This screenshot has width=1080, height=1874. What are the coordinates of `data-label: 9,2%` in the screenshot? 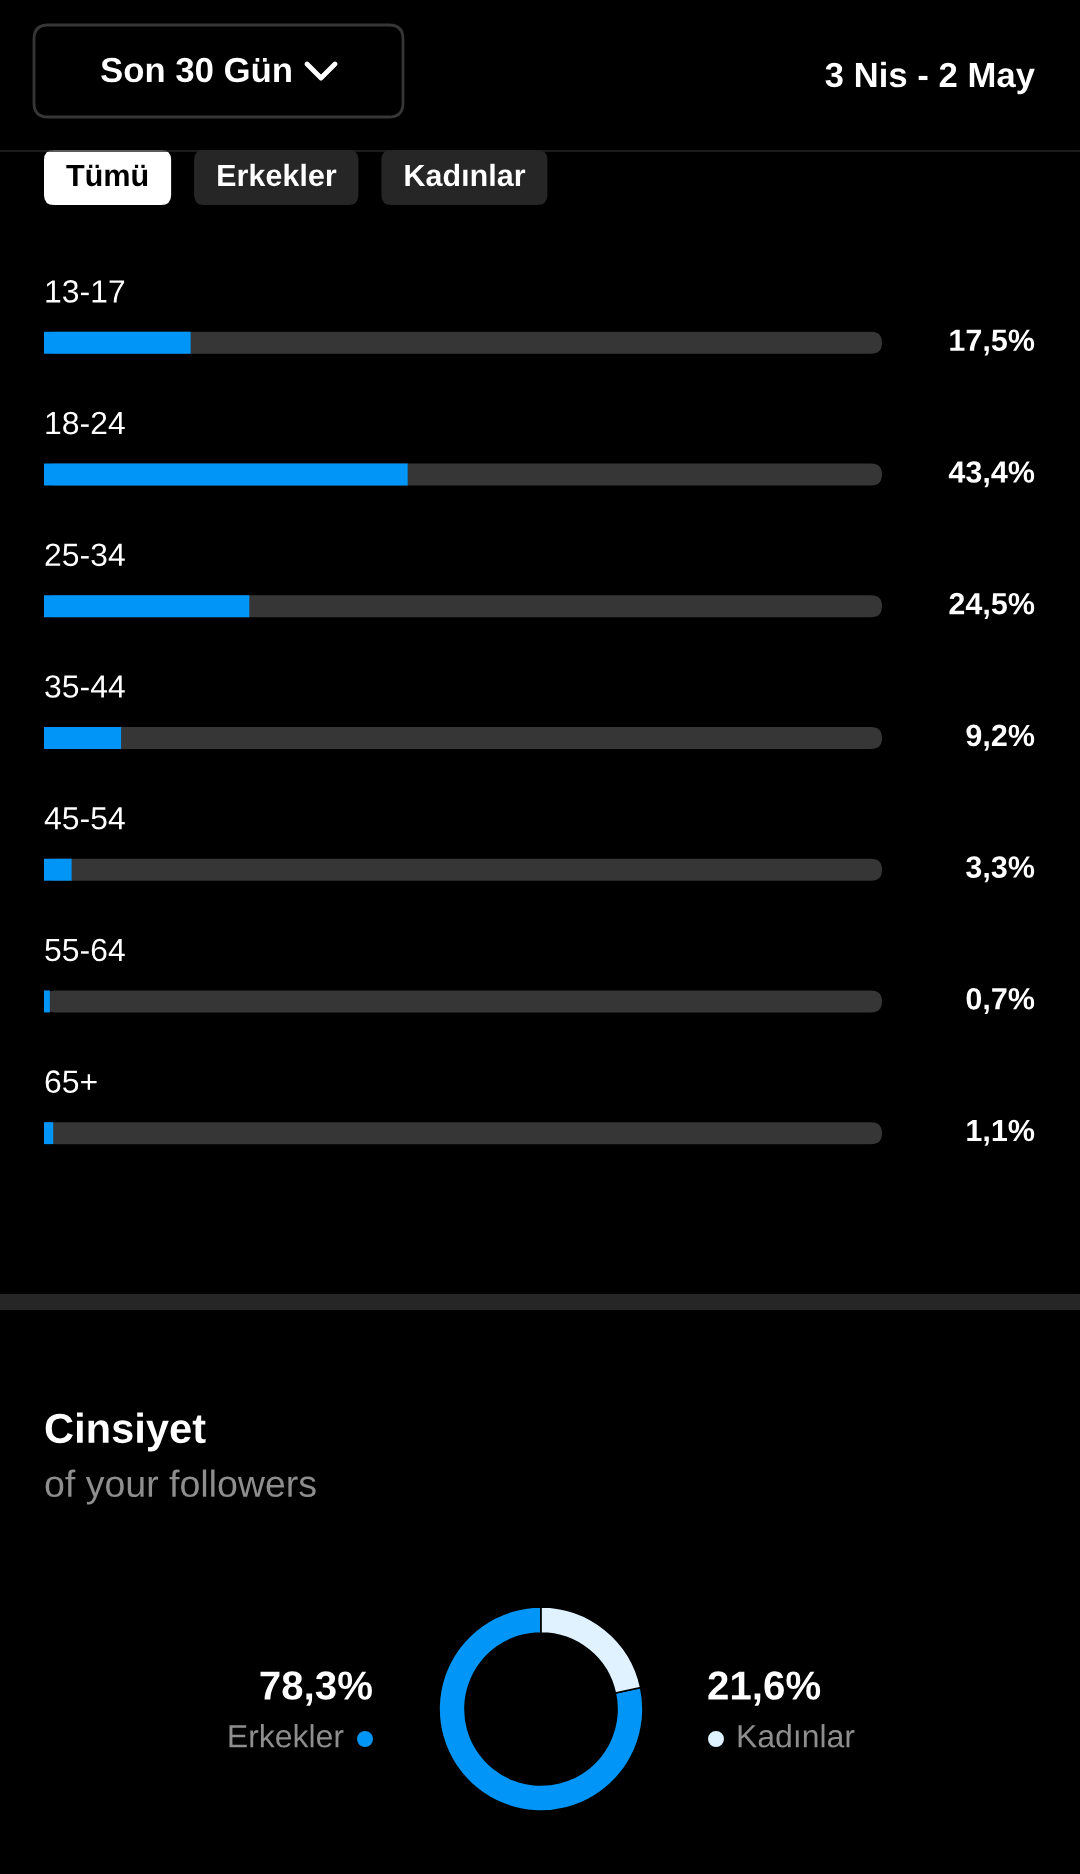 It's located at (1000, 737).